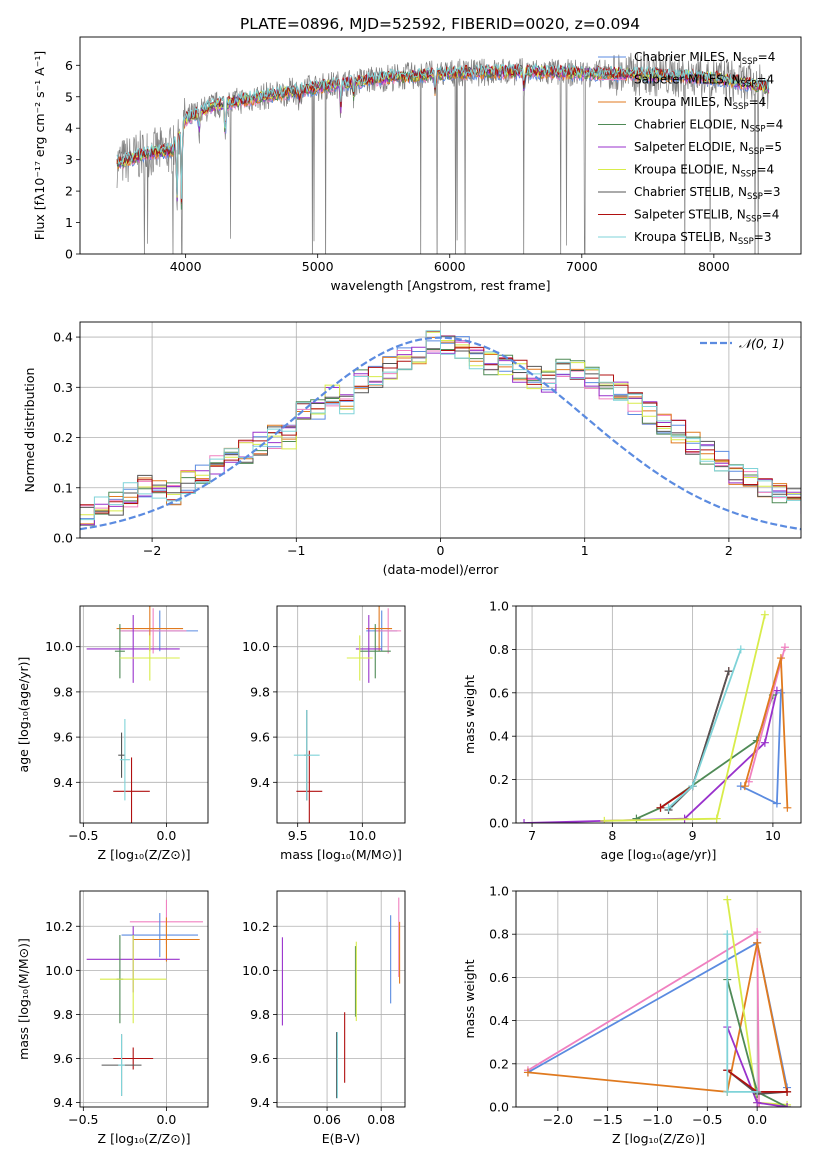  What do you see at coordinates (260, 1058) in the screenshot?
I see `y-tick-label: 9.6` at bounding box center [260, 1058].